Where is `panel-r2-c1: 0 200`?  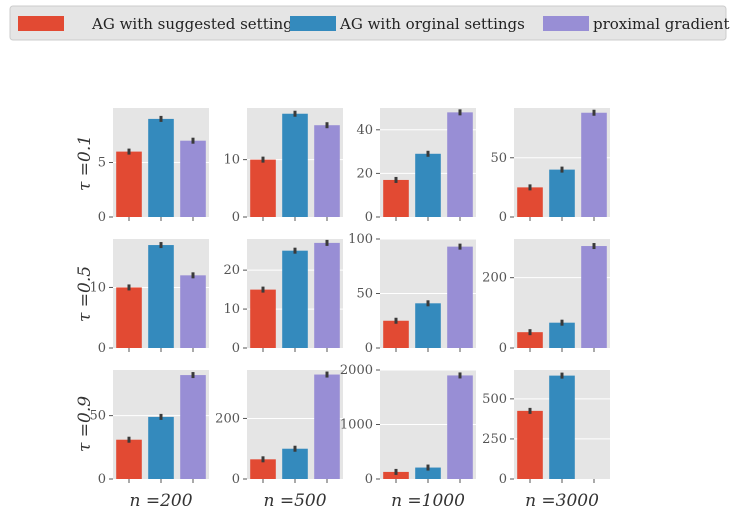
panel-r2-c1: 0 200 is located at coordinates (279, 428).